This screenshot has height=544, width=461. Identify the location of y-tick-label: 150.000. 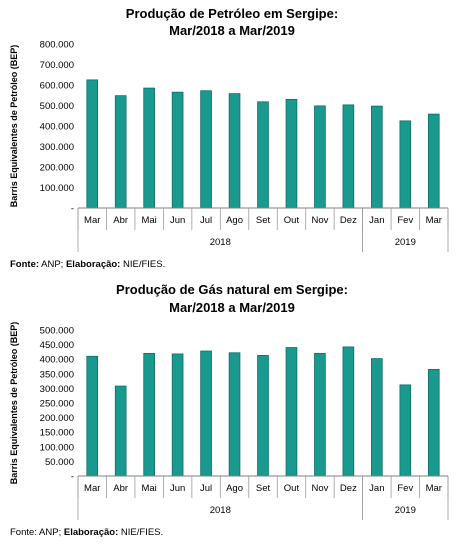
(57, 433).